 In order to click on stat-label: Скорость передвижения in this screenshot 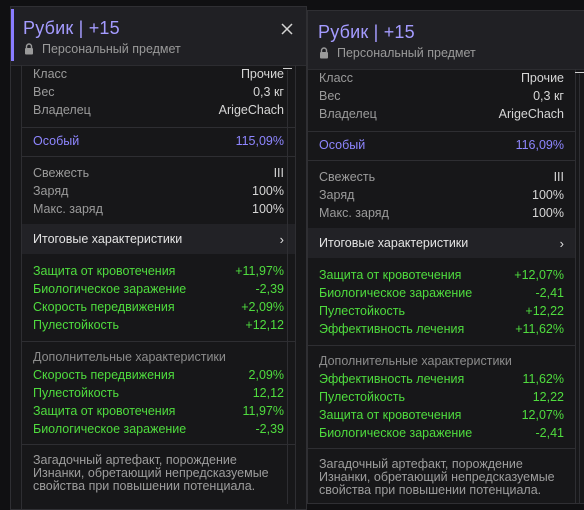, I will do `click(104, 375)`.